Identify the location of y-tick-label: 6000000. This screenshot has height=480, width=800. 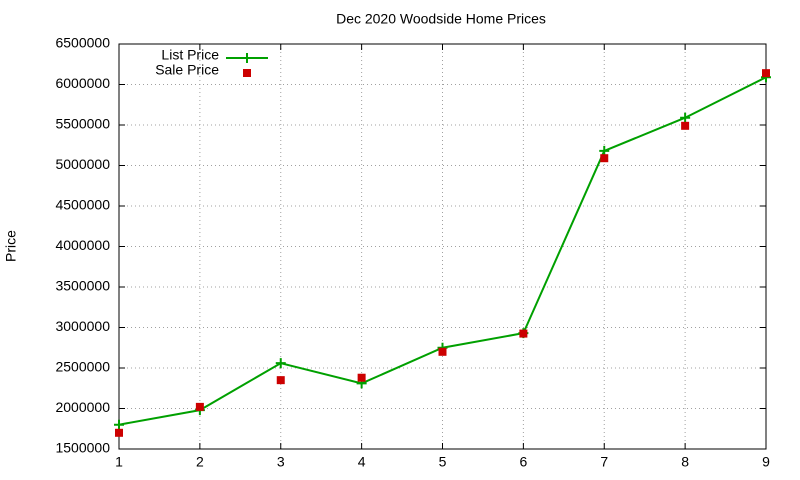
(82, 83).